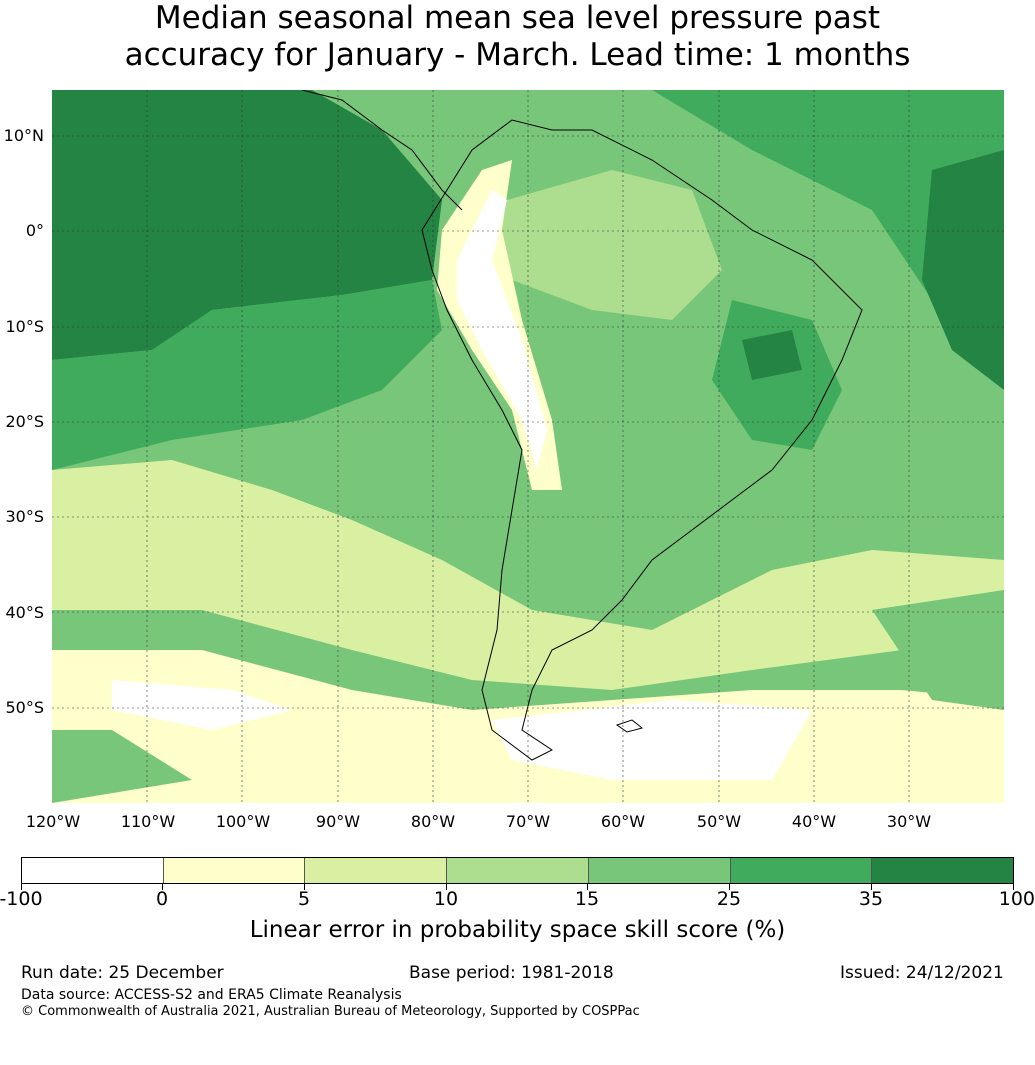  What do you see at coordinates (623, 821) in the screenshot?
I see `lon-label-60w: 60°W` at bounding box center [623, 821].